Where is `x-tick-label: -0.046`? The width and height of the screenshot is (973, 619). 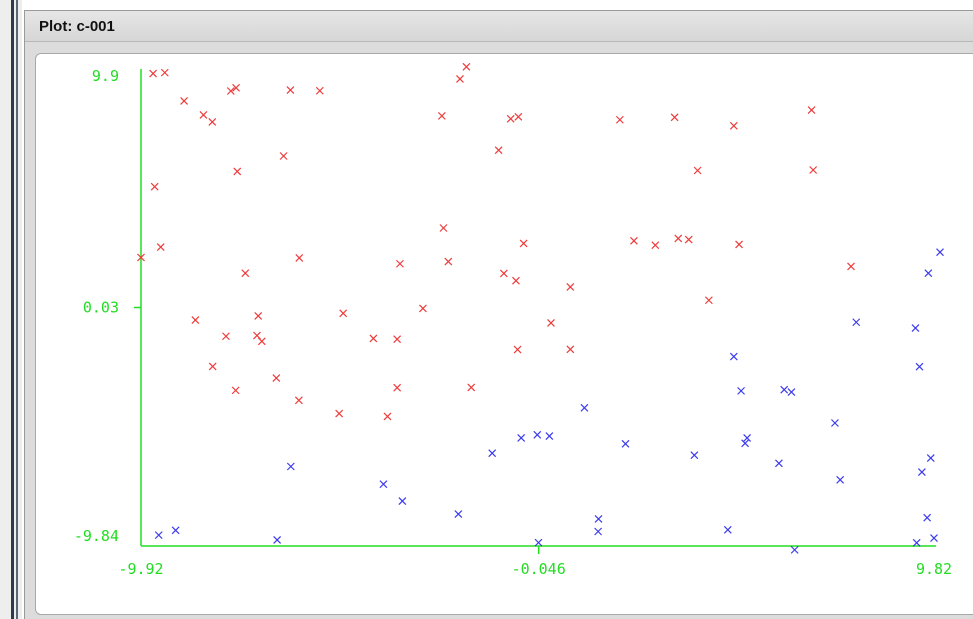 x-tick-label: -0.046 is located at coordinates (539, 569).